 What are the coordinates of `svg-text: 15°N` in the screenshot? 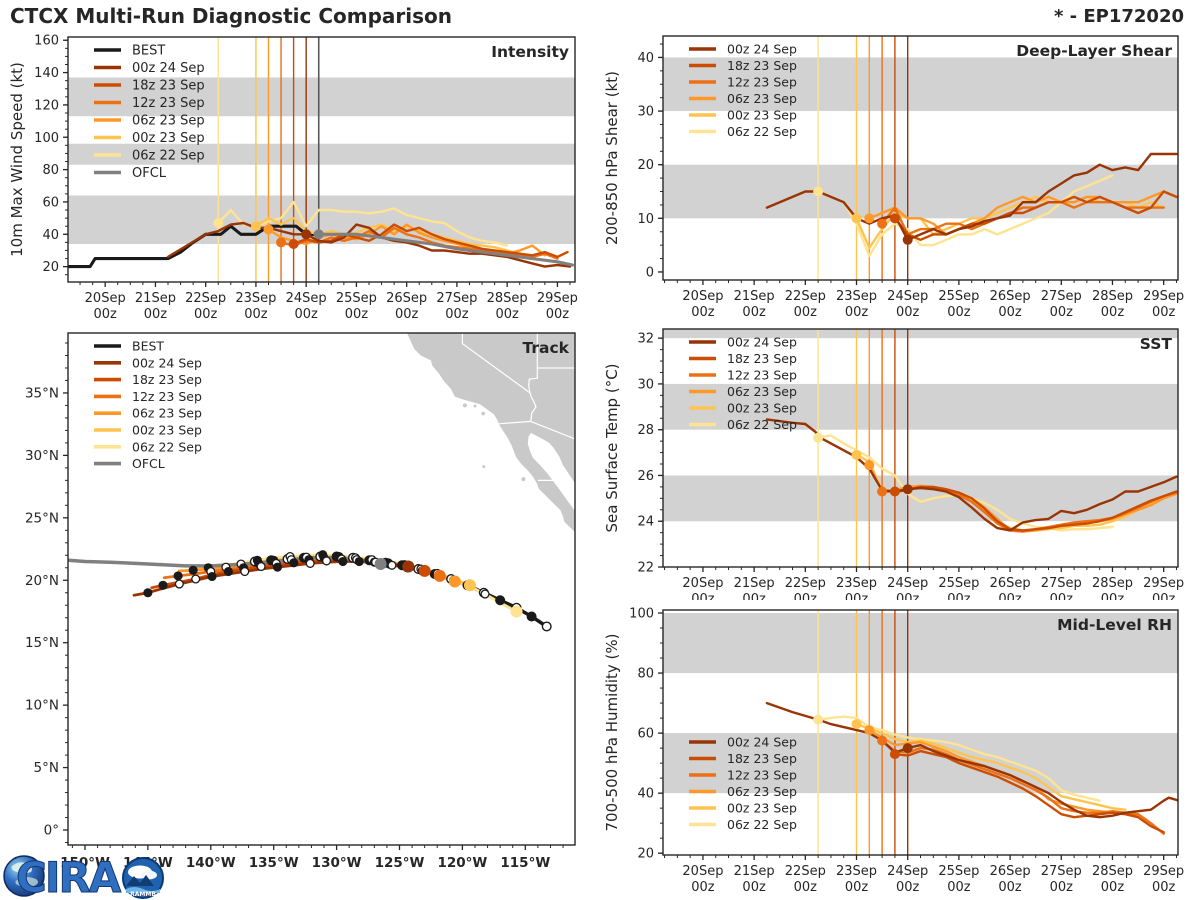 It's located at (42, 643).